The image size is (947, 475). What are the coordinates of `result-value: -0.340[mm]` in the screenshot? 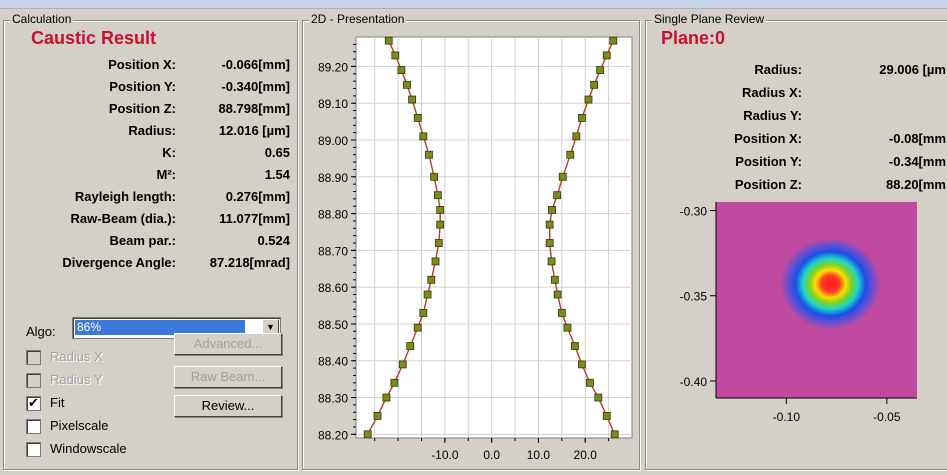 It's located at (255, 86).